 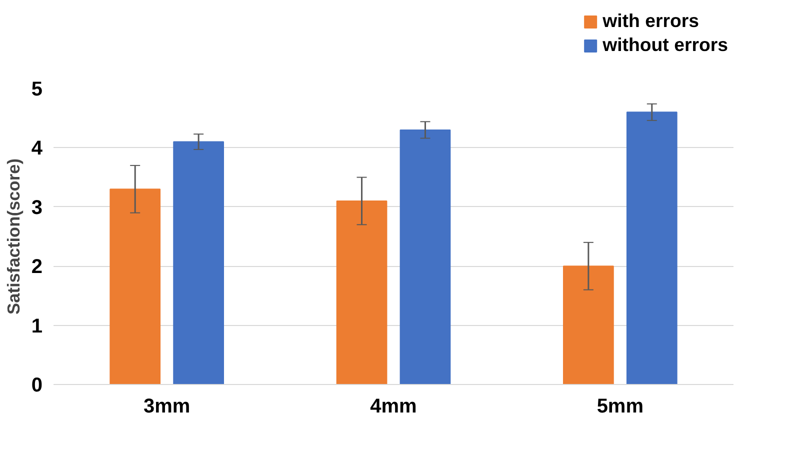 I want to click on y-tick-label: 5, so click(x=36, y=89).